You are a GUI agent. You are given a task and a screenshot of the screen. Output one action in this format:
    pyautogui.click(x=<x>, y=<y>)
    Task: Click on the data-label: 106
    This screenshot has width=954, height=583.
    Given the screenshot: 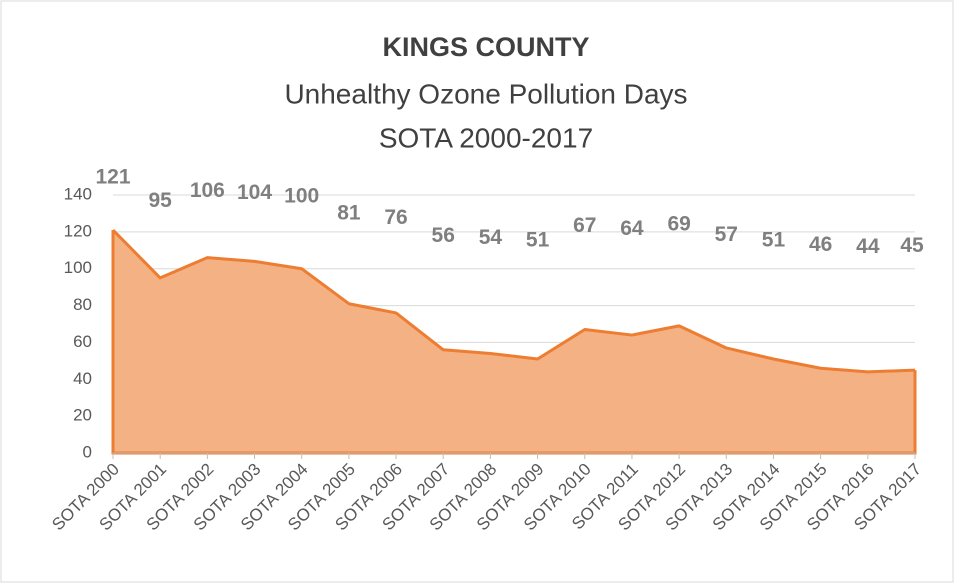 What is the action you would take?
    pyautogui.click(x=207, y=190)
    